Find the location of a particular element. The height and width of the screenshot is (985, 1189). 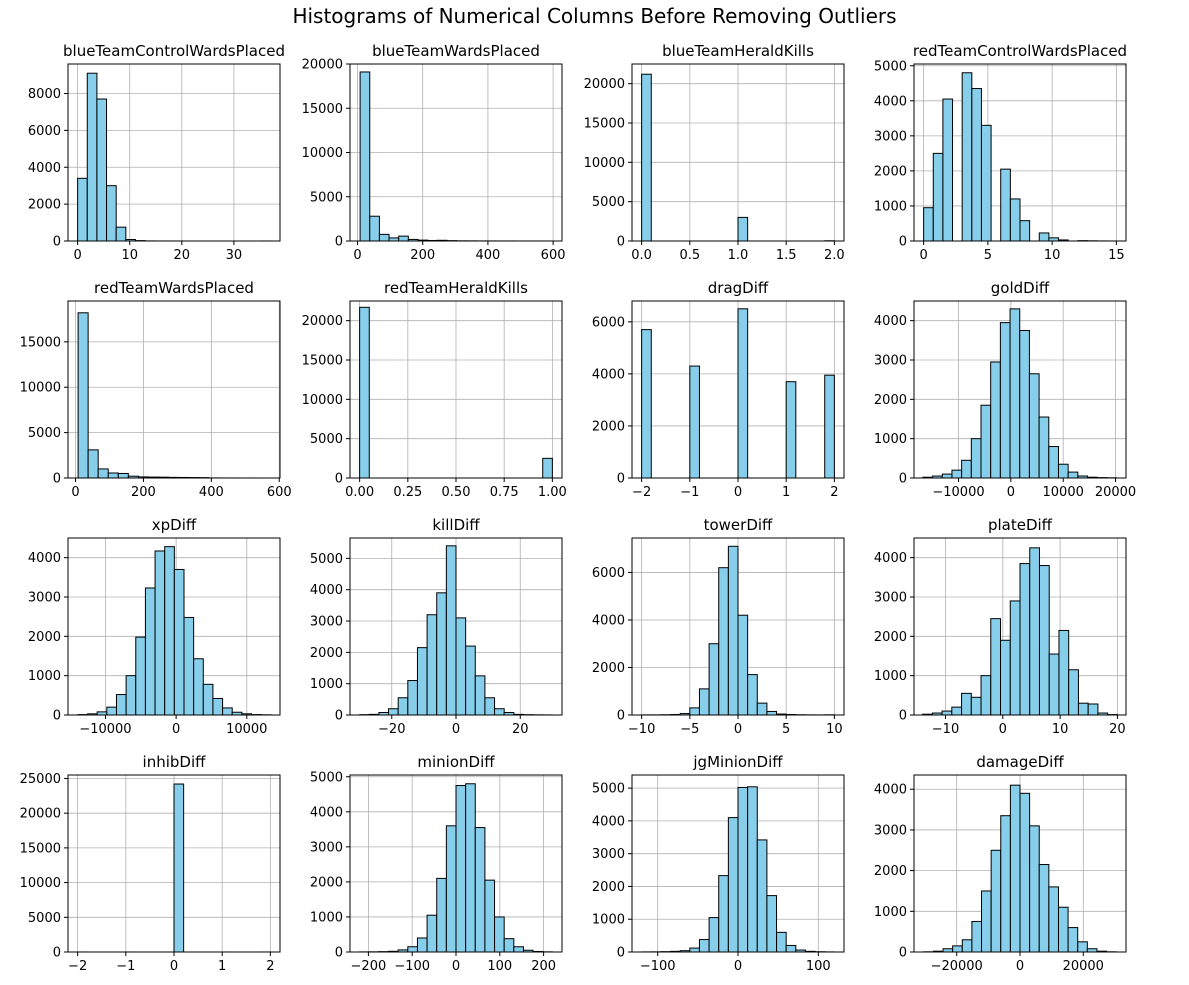

subplot-title: redTeamWardsPlaced is located at coordinates (174, 288).